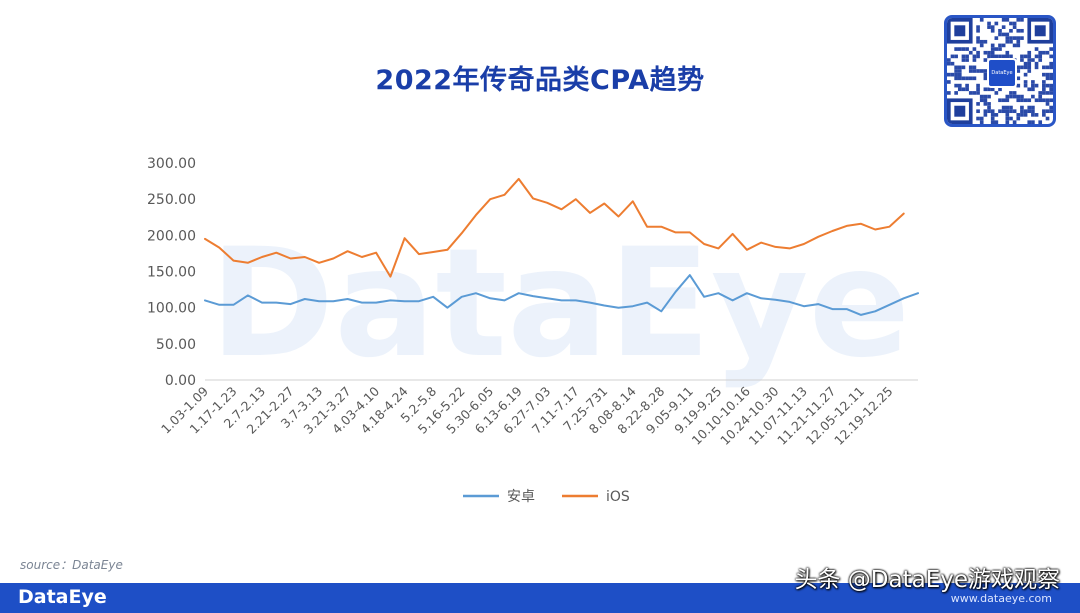 The width and height of the screenshot is (1080, 613). Describe the element at coordinates (554, 227) in the screenshot. I see `series-line-ios` at that location.